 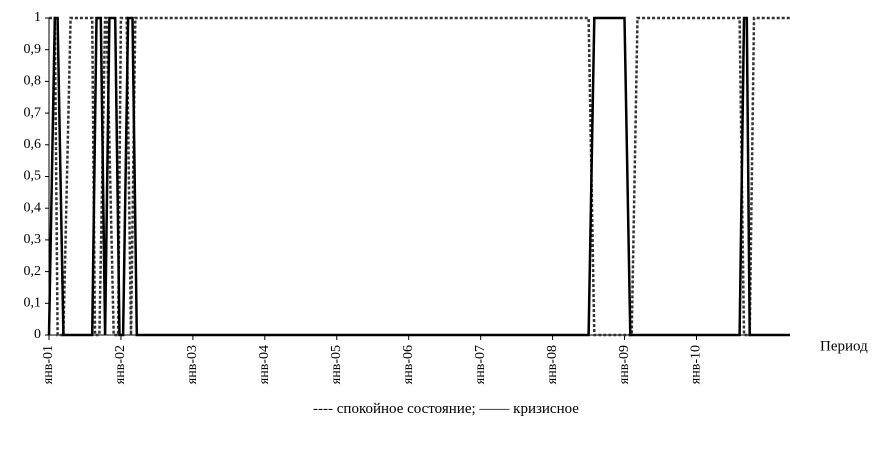 What do you see at coordinates (696, 364) in the screenshot?
I see `x-tick-label-9: янв-10` at bounding box center [696, 364].